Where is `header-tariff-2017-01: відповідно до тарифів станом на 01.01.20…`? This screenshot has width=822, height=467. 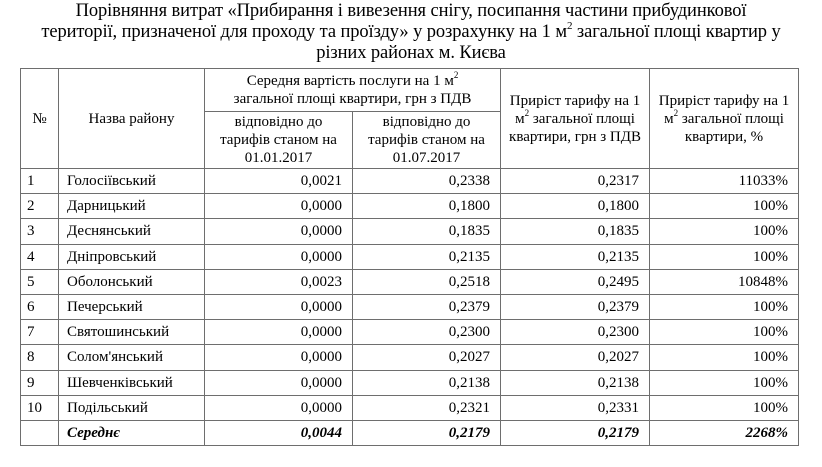 header-tariff-2017-01: відповідно до тарифів станом на 01.01.20… is located at coordinates (278, 140).